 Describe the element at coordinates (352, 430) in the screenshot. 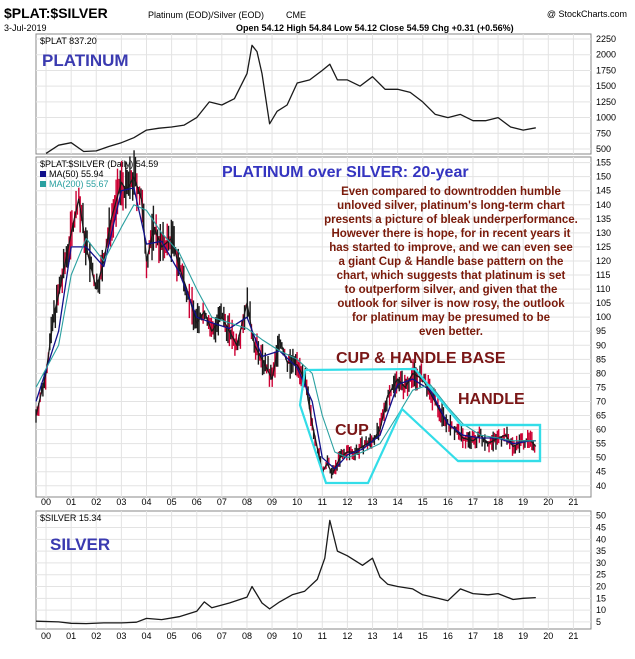

I see `cup-label: CUP` at that location.